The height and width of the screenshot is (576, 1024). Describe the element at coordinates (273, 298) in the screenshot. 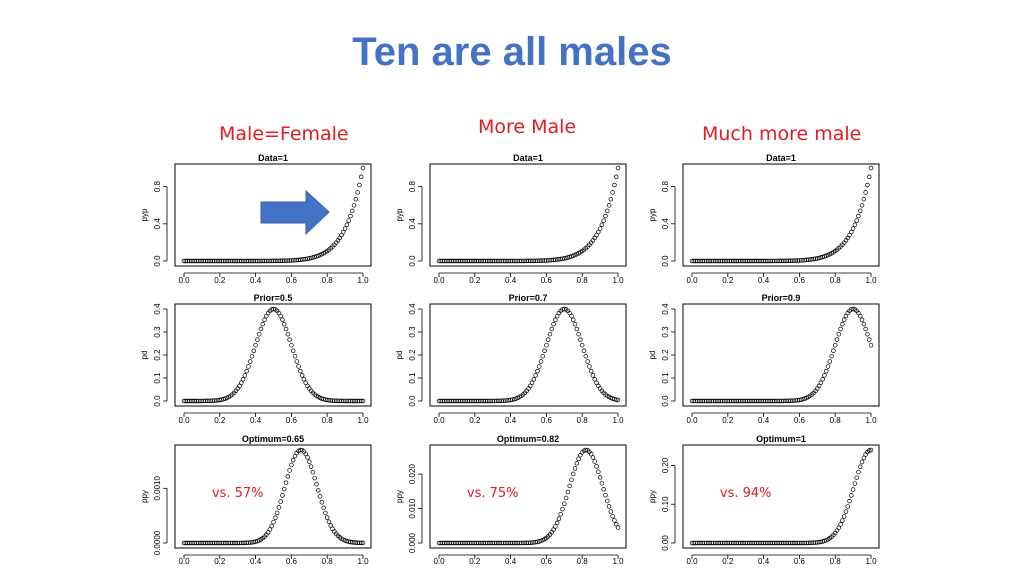

I see `chart-title: Prior=0.5` at that location.